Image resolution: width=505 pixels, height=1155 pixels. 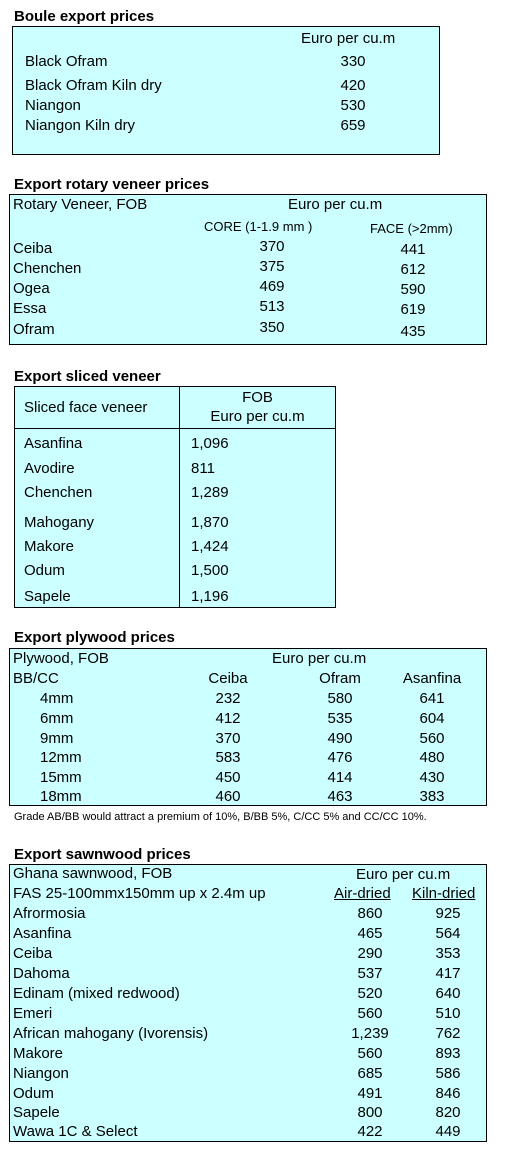 What do you see at coordinates (448, 913) in the screenshot?
I see `sawn-row-0-kiln: 925` at bounding box center [448, 913].